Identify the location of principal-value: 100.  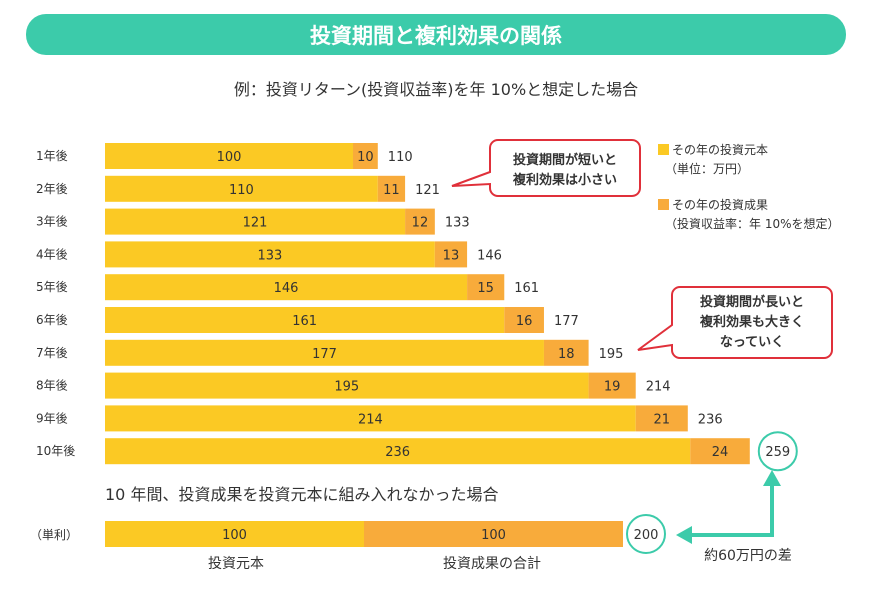
(229, 157).